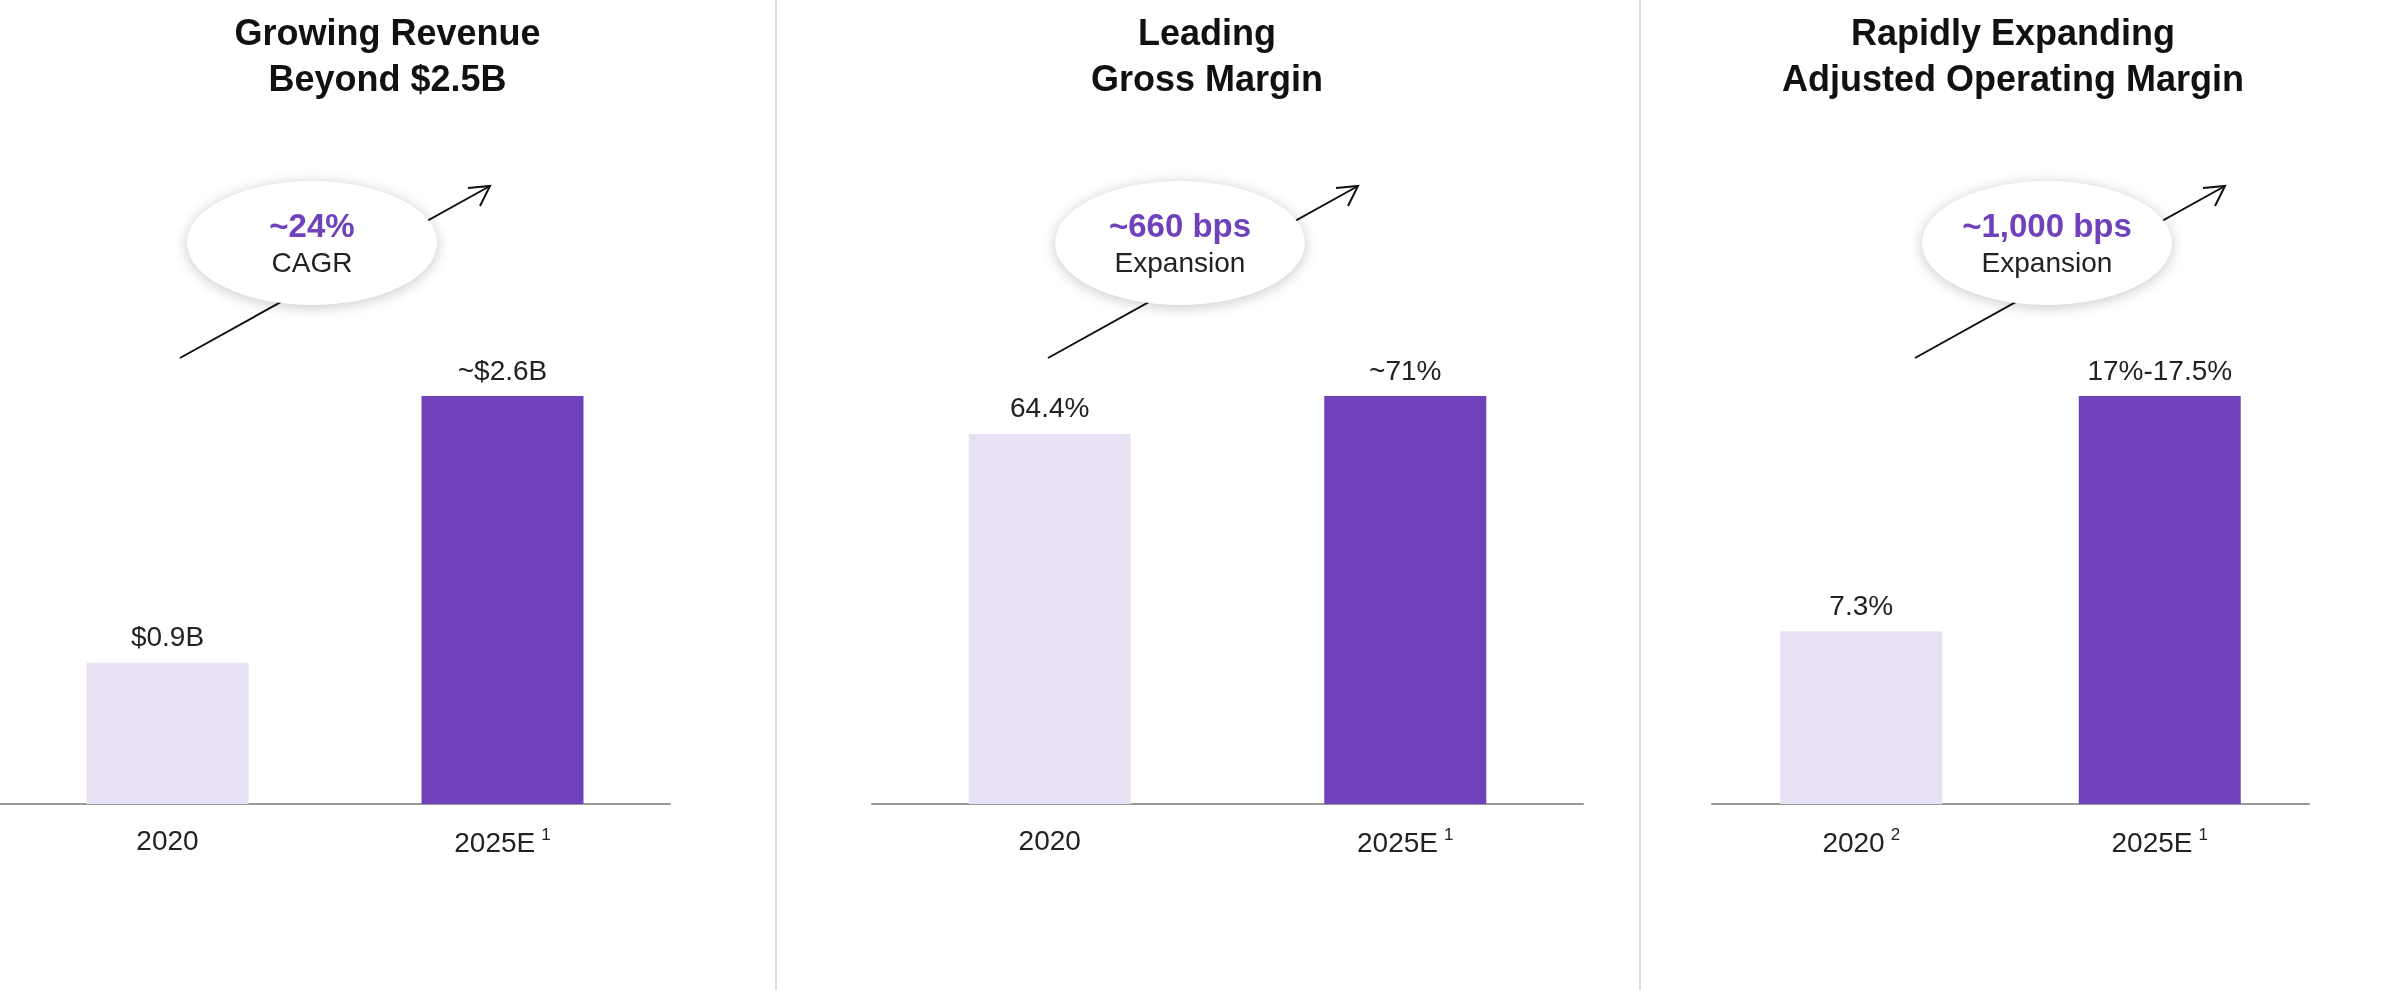 This screenshot has width=2387, height=990. Describe the element at coordinates (387, 55) in the screenshot. I see `chart-title: Growing Revenue Beyond $2.5B` at that location.